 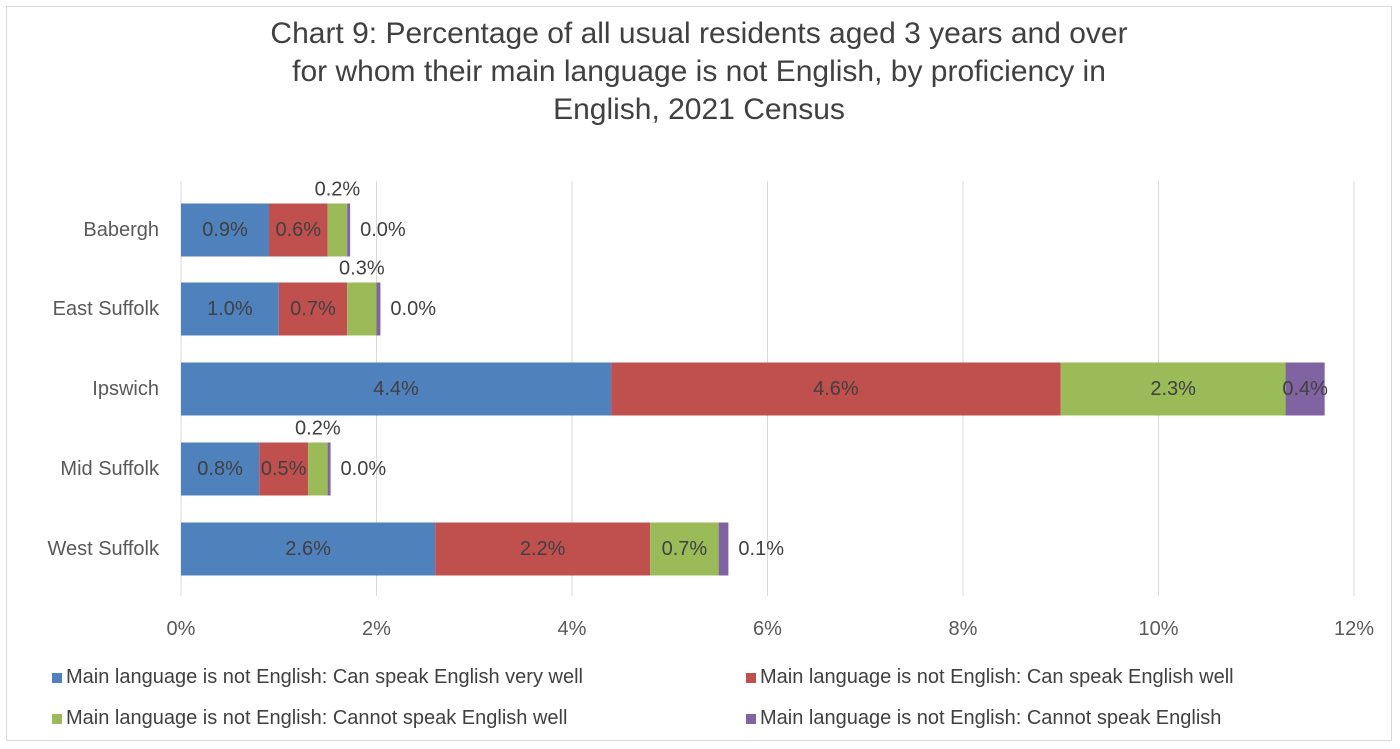 I want to click on data-label: 0.9%, so click(x=225, y=230).